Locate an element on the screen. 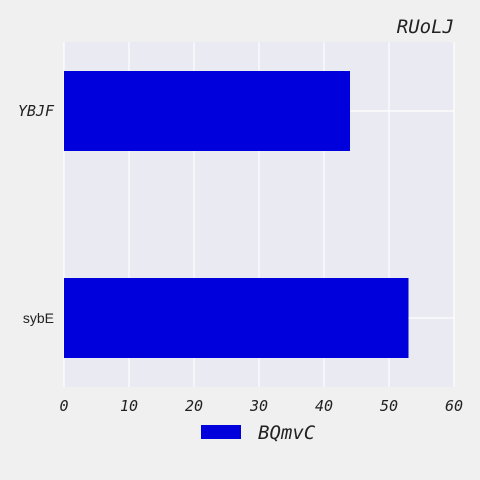  legend-swatch is located at coordinates (221, 432).